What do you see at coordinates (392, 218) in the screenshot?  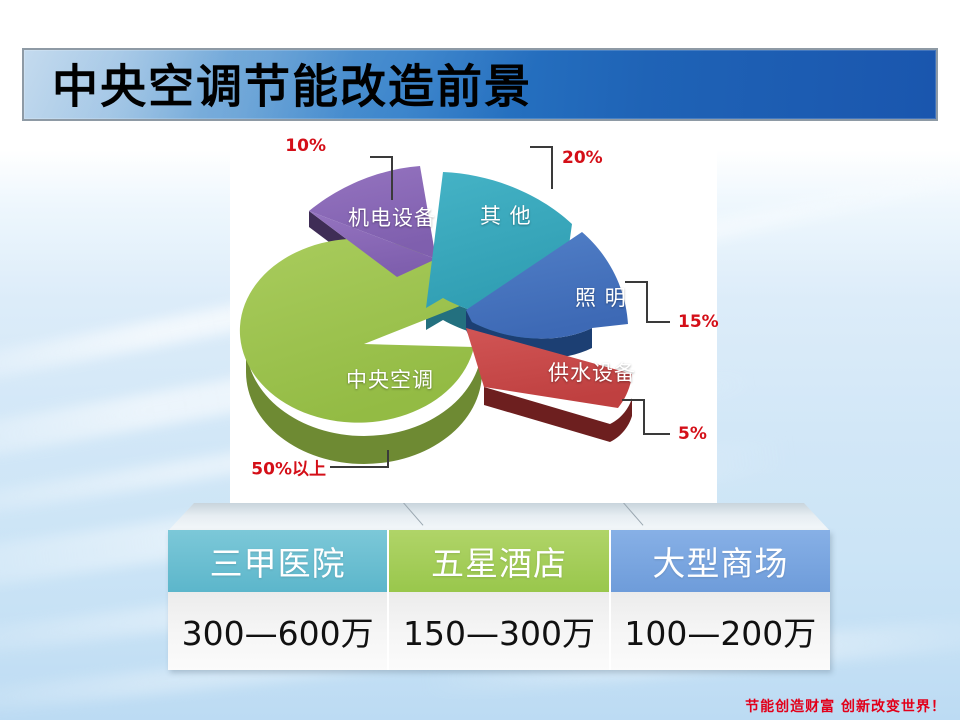 I see `pie-label-electromechanical: 机电设备` at bounding box center [392, 218].